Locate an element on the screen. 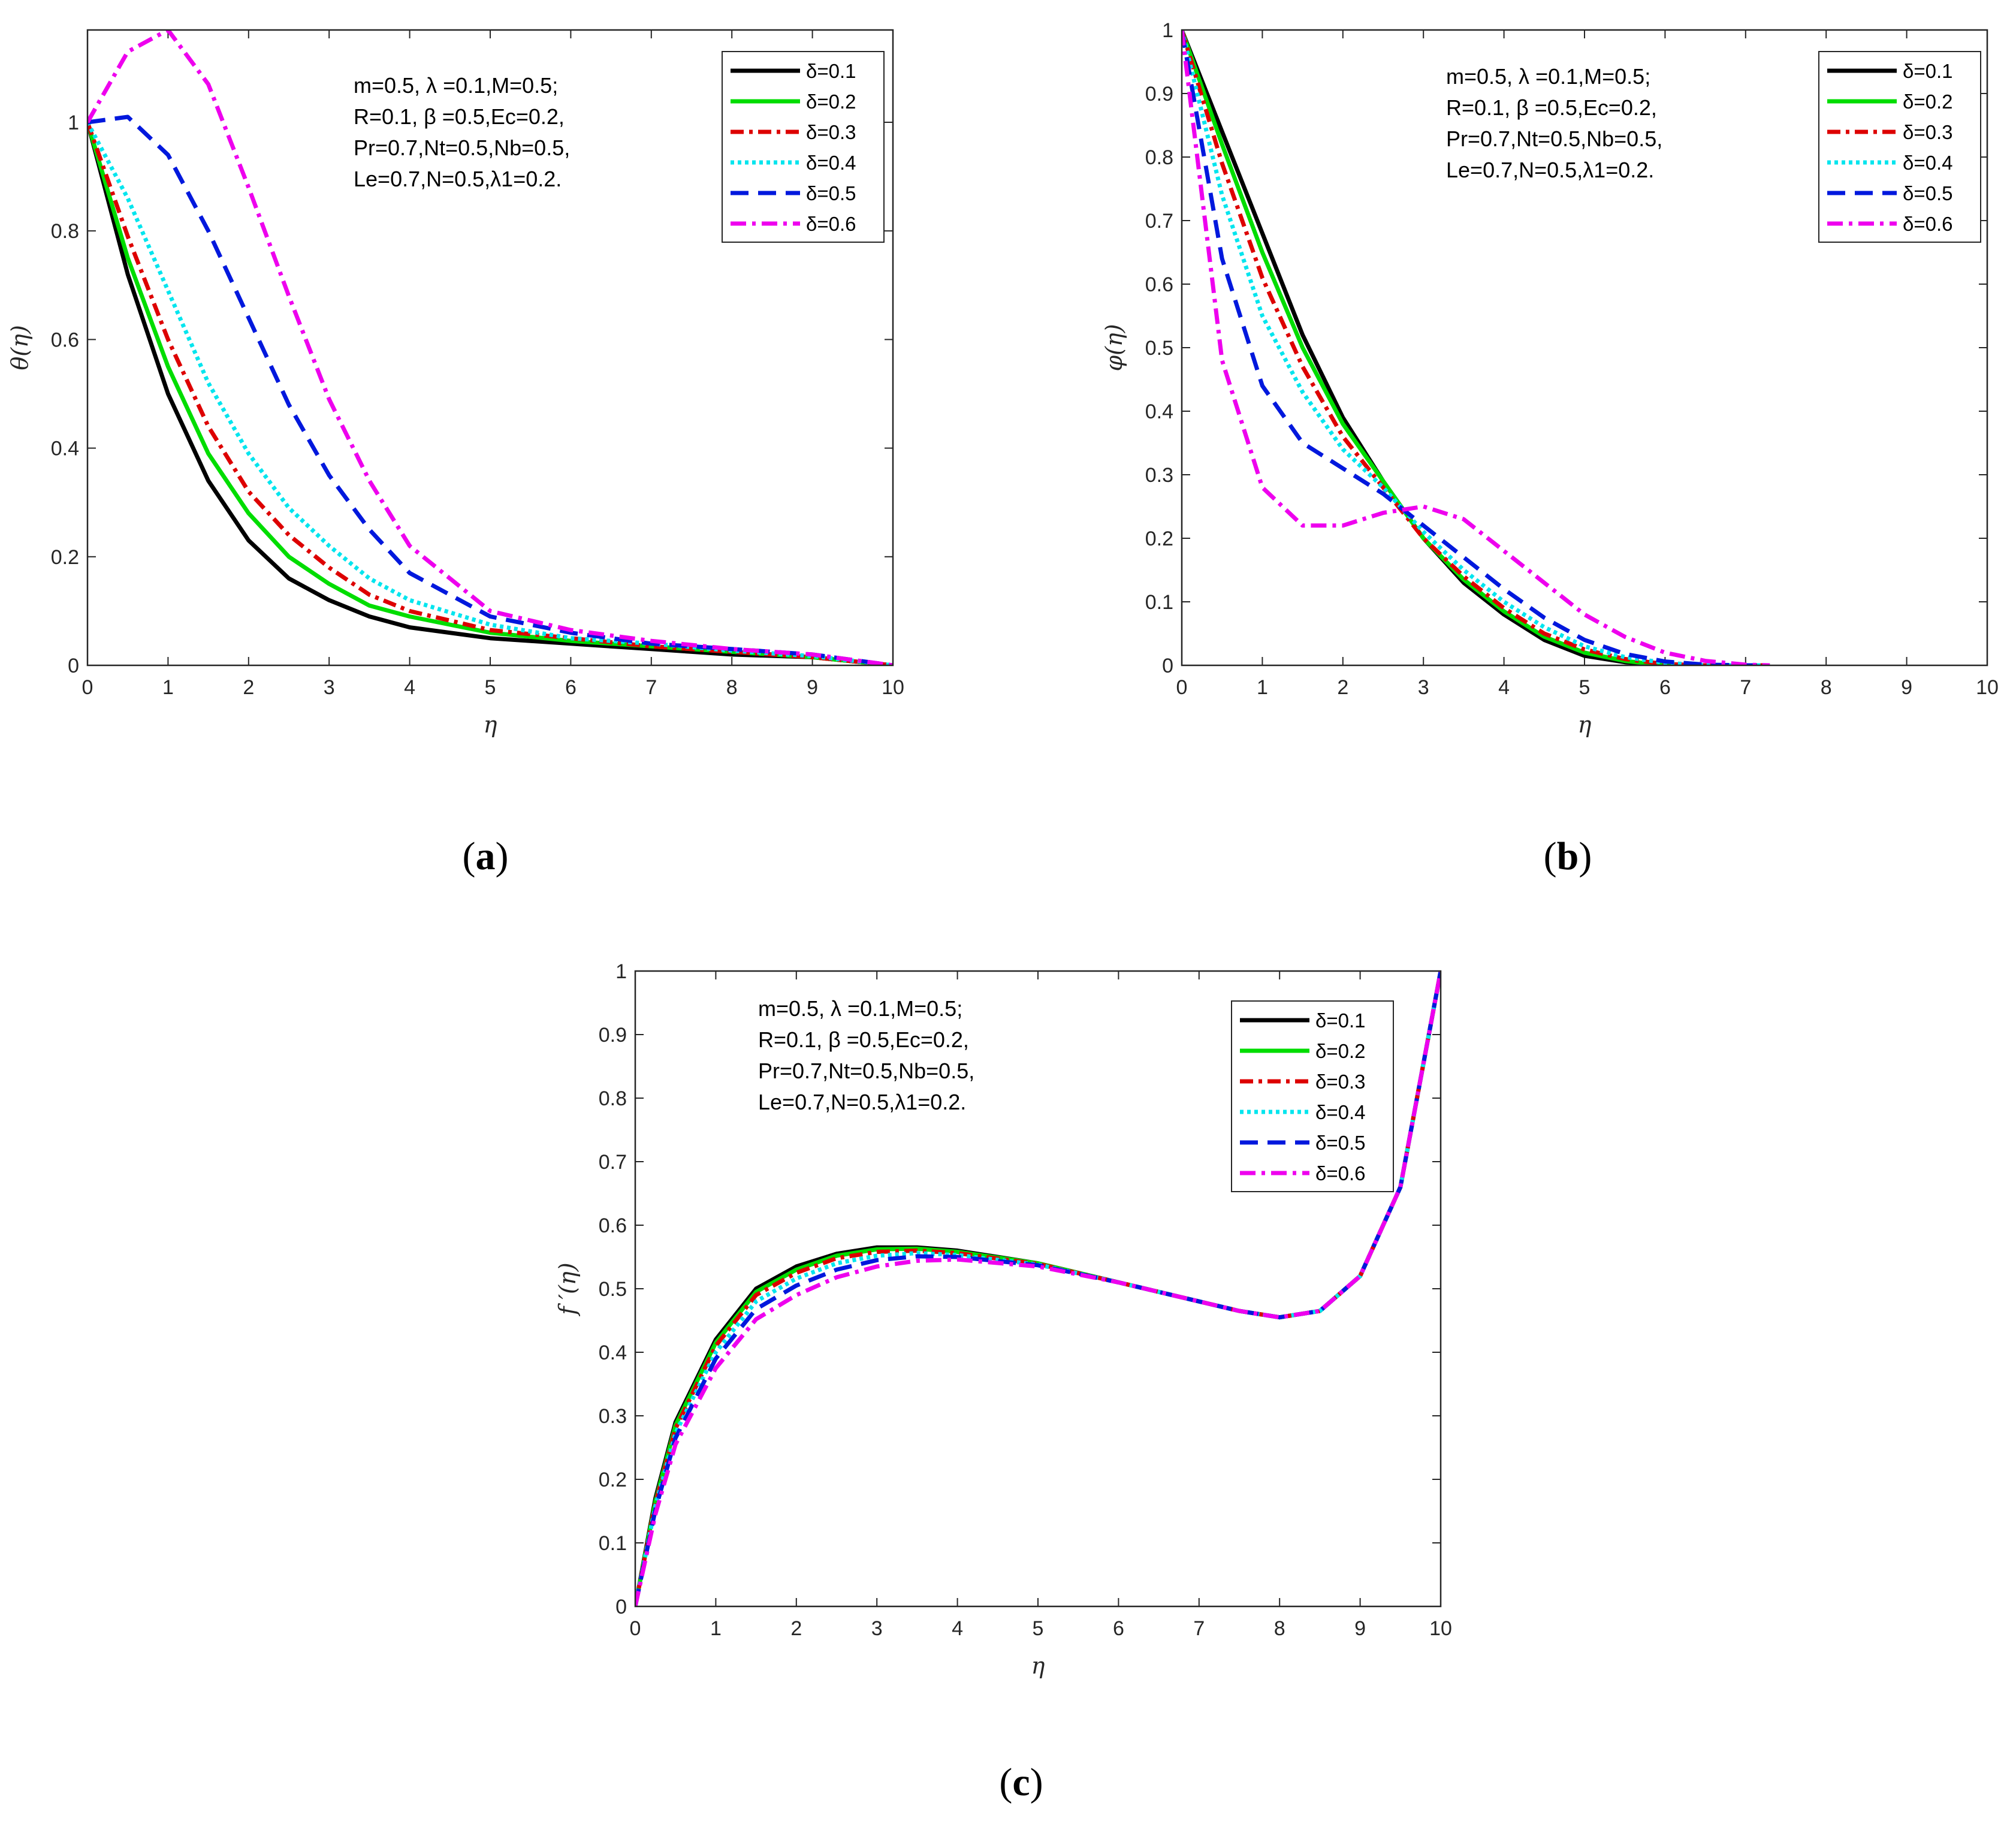 The height and width of the screenshot is (1827, 2016). x-tick-label: 8 is located at coordinates (1279, 1628).